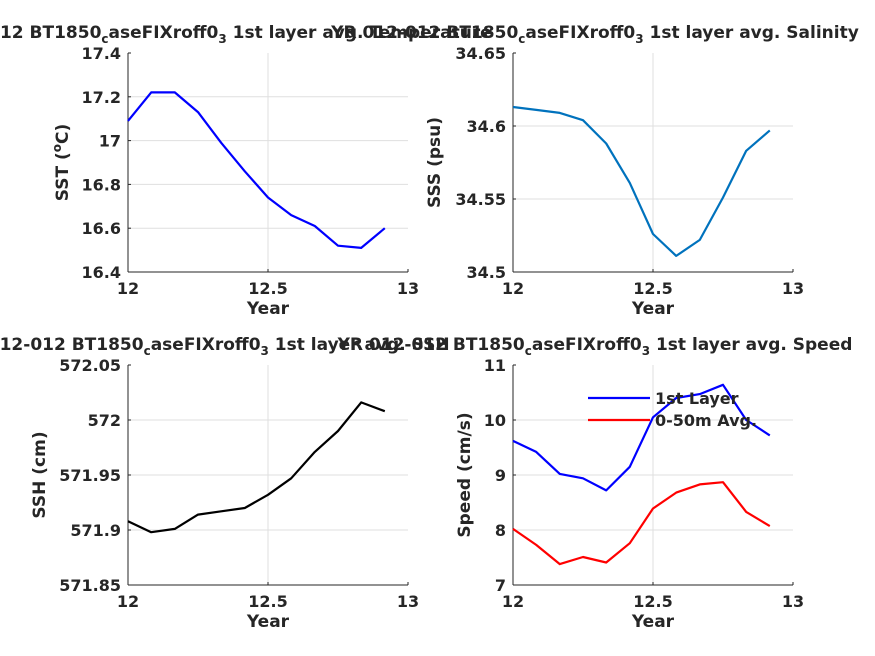  What do you see at coordinates (486, 272) in the screenshot?
I see `y-tick-label: 34.5` at bounding box center [486, 272].